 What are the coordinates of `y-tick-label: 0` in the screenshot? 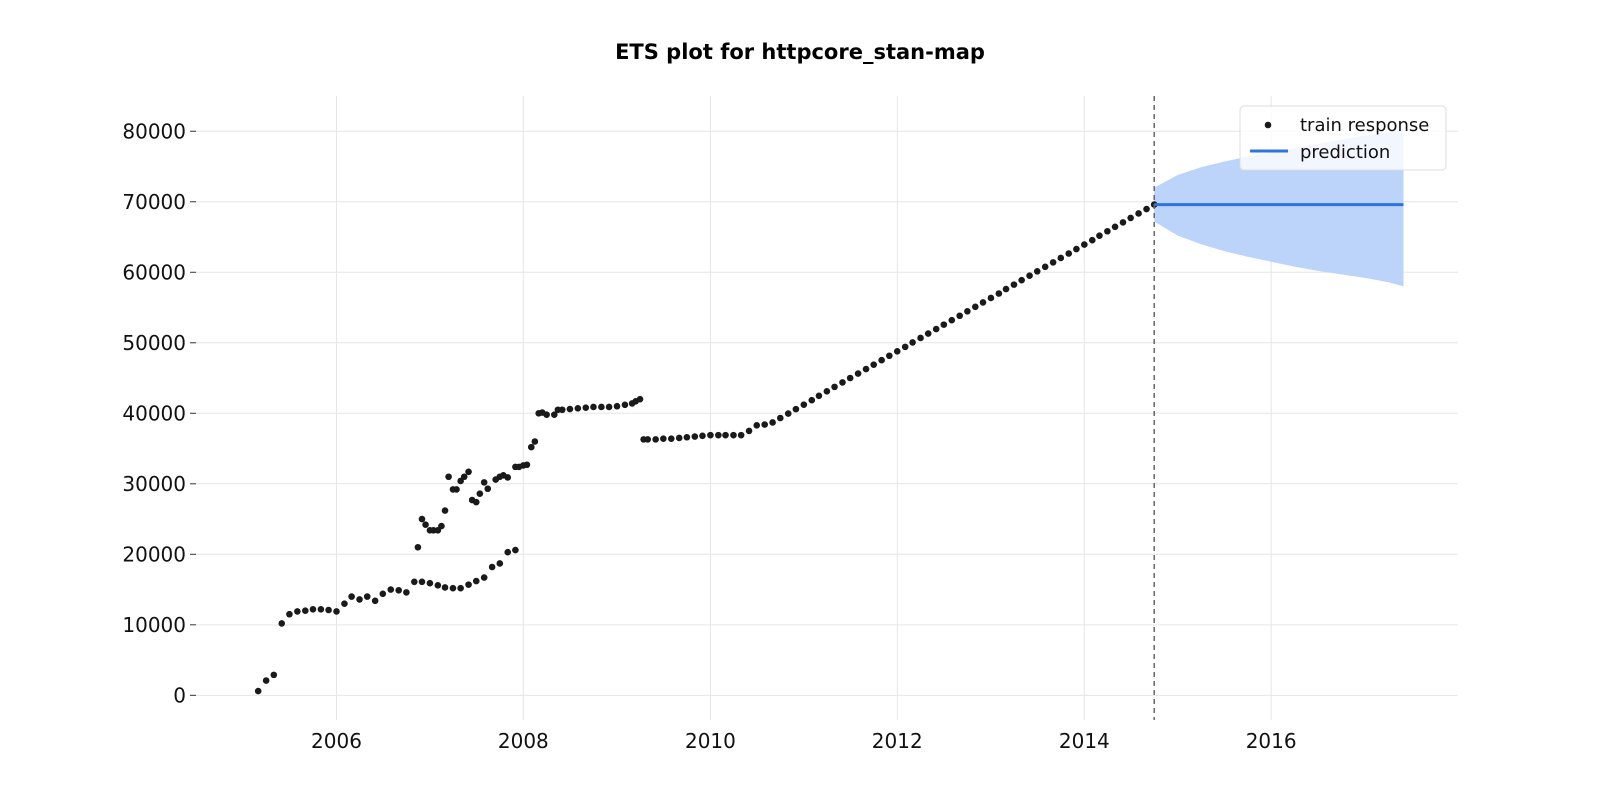 It's located at (179, 695).